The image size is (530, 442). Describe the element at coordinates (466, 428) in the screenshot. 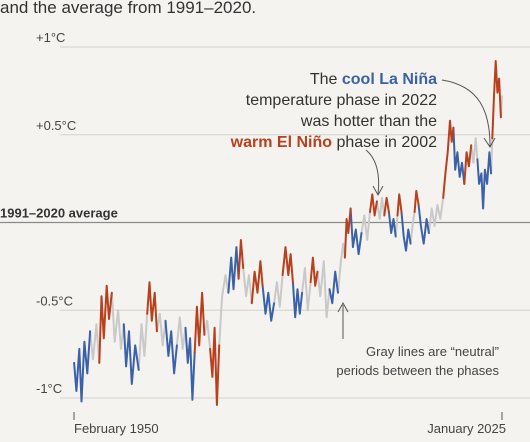

I see `x-tick-label-1: January 2025` at that location.